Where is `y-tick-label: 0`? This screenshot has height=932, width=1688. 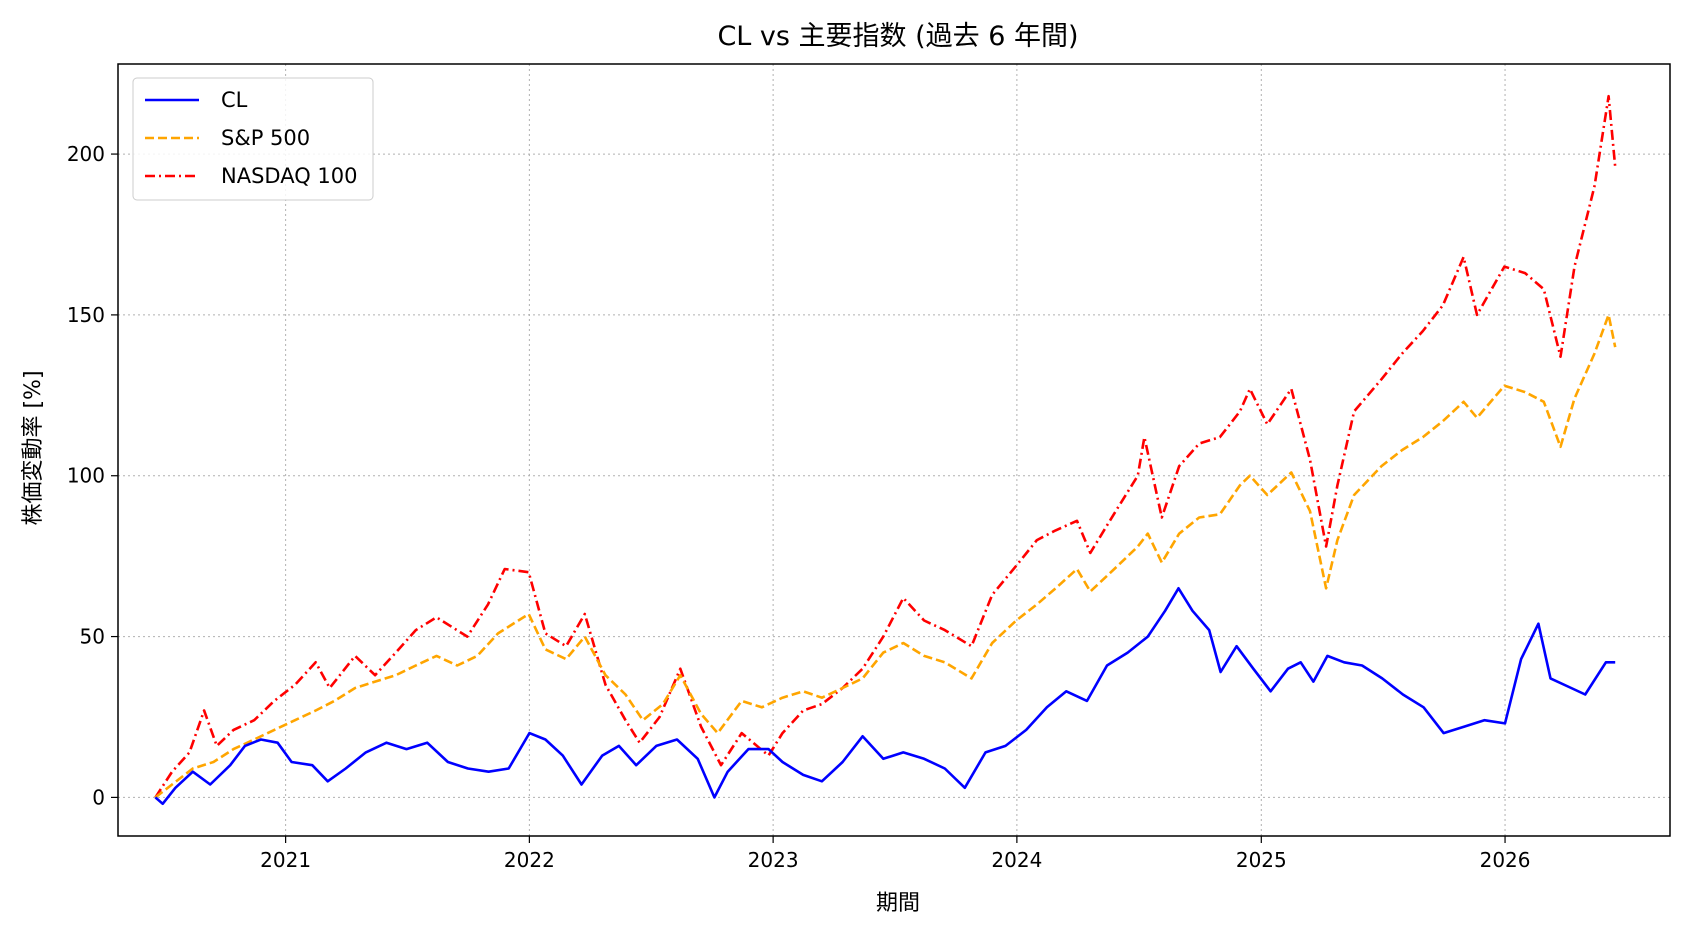 y-tick-label: 0 is located at coordinates (98, 797).